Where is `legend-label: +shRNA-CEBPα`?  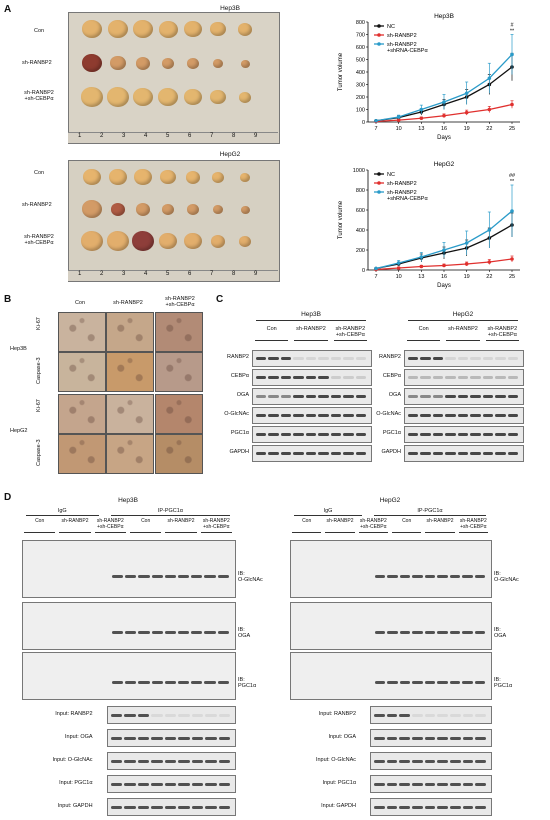 legend-label: +shRNA-CEBPα is located at coordinates (407, 51).